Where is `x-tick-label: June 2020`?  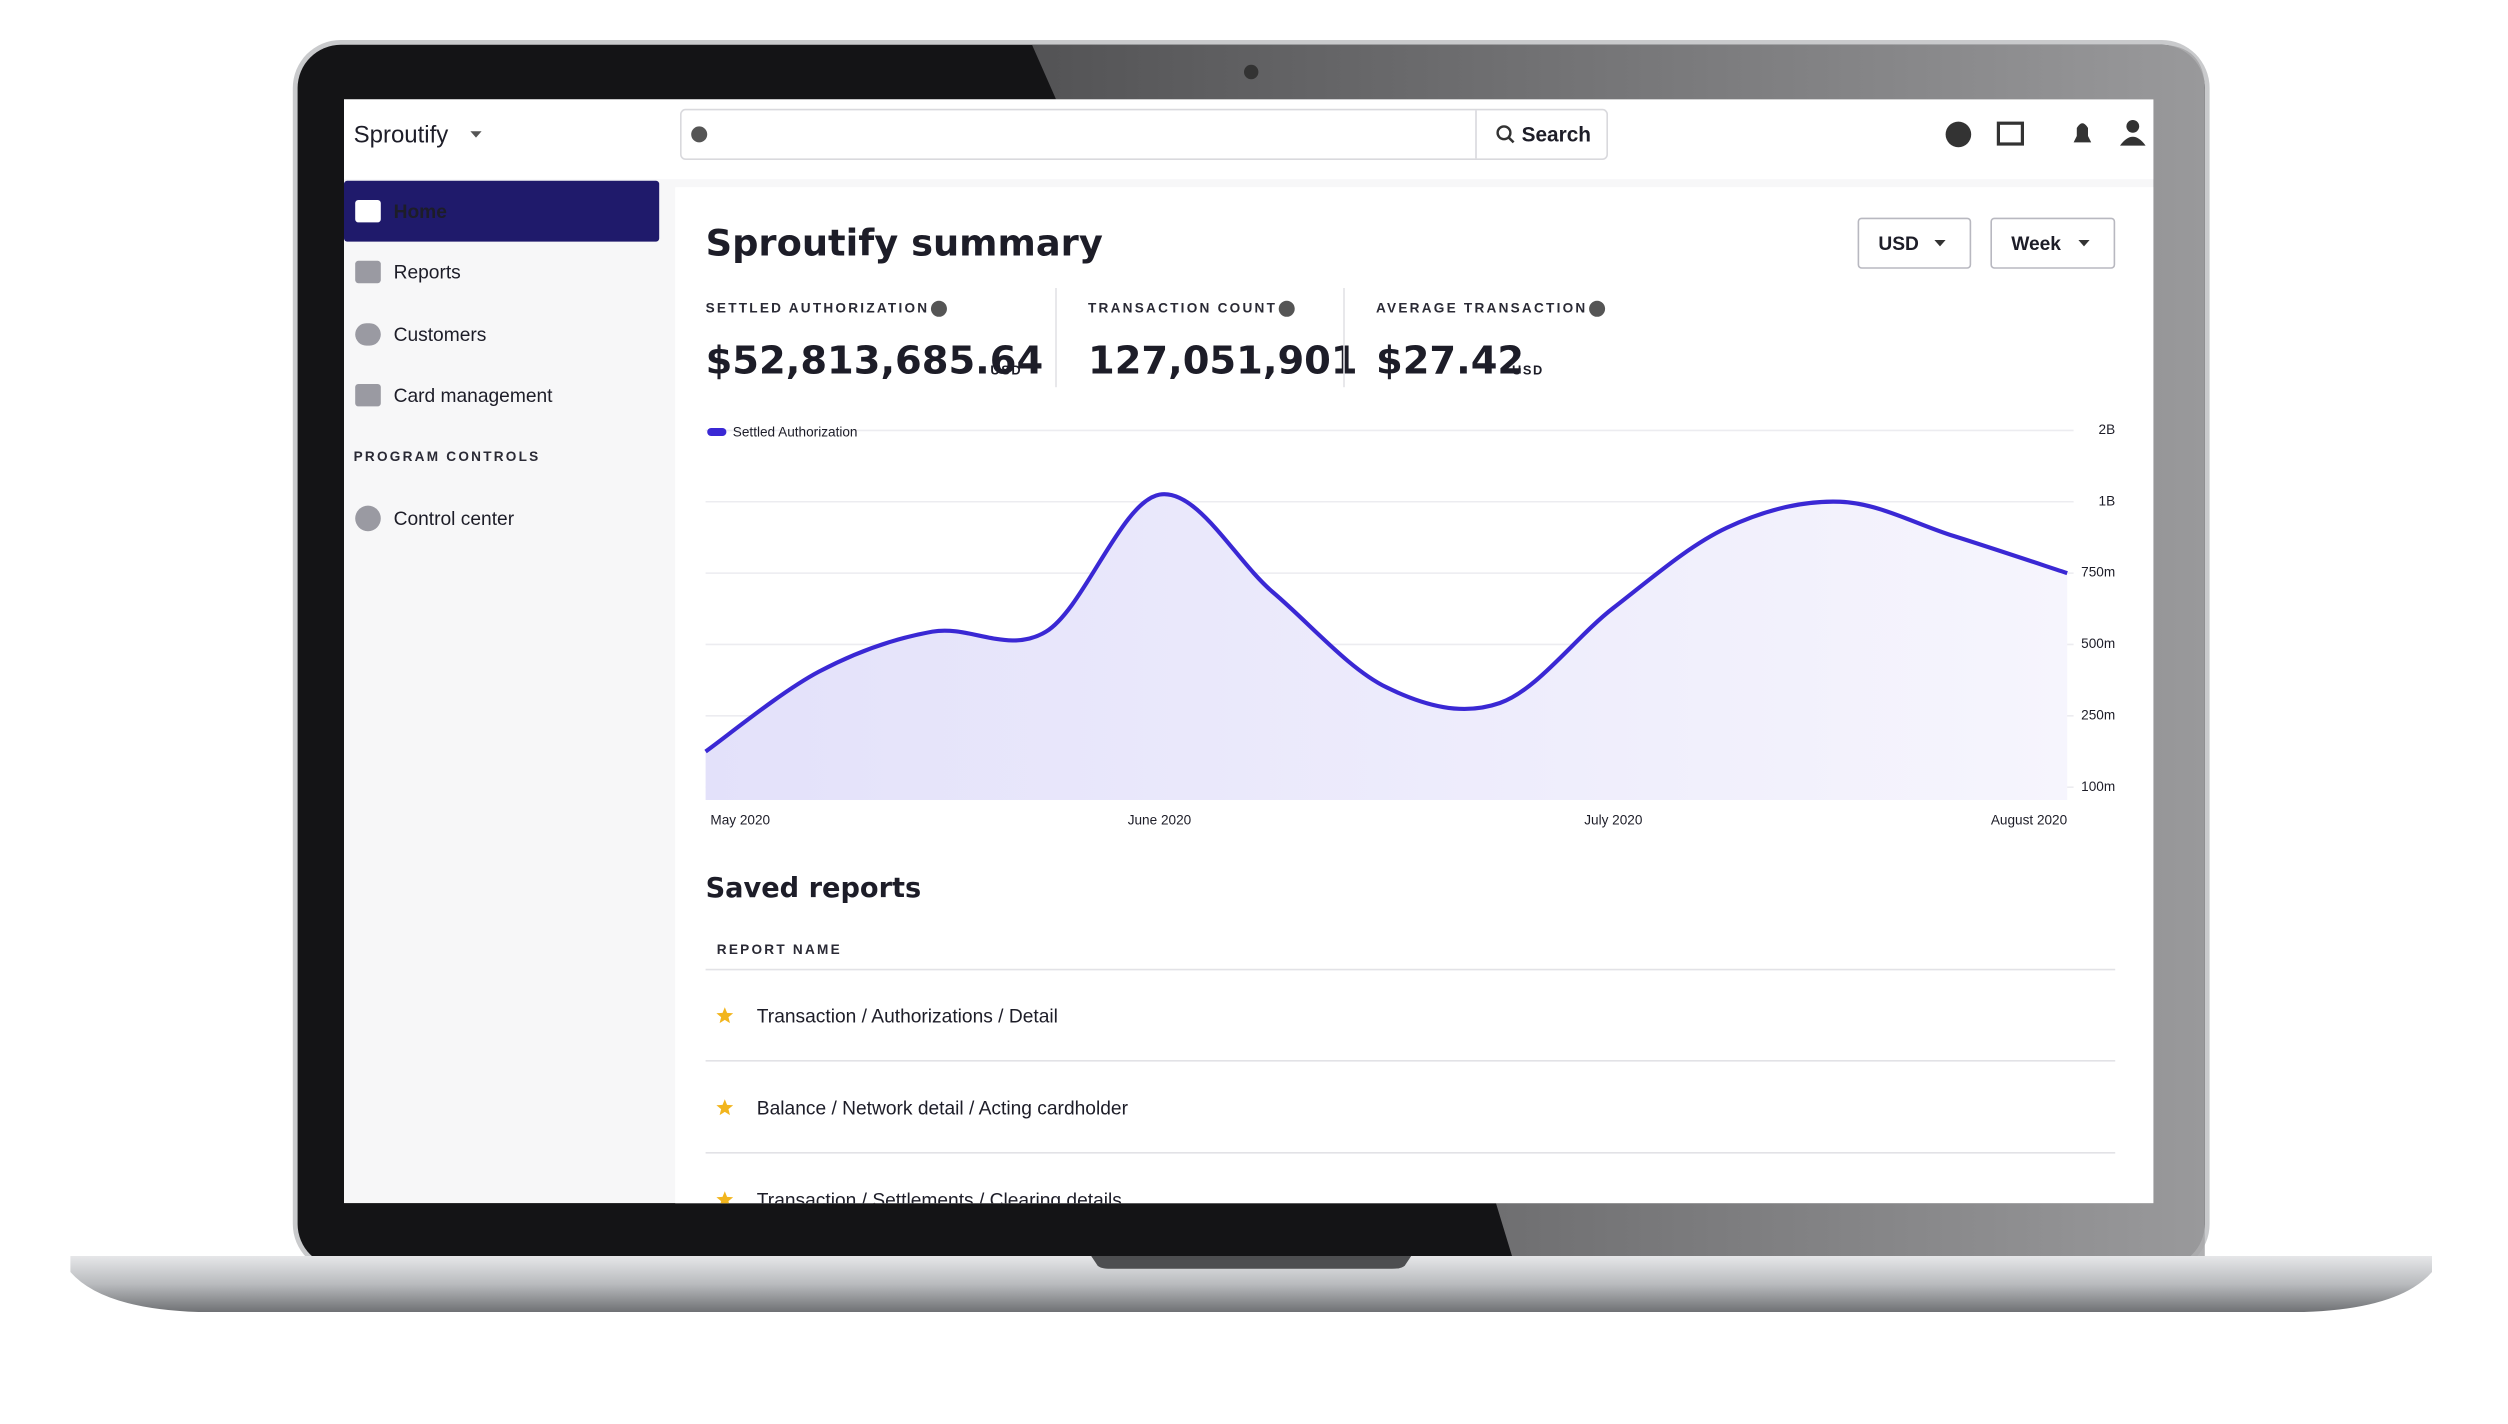 x-tick-label: June 2020 is located at coordinates (1160, 819).